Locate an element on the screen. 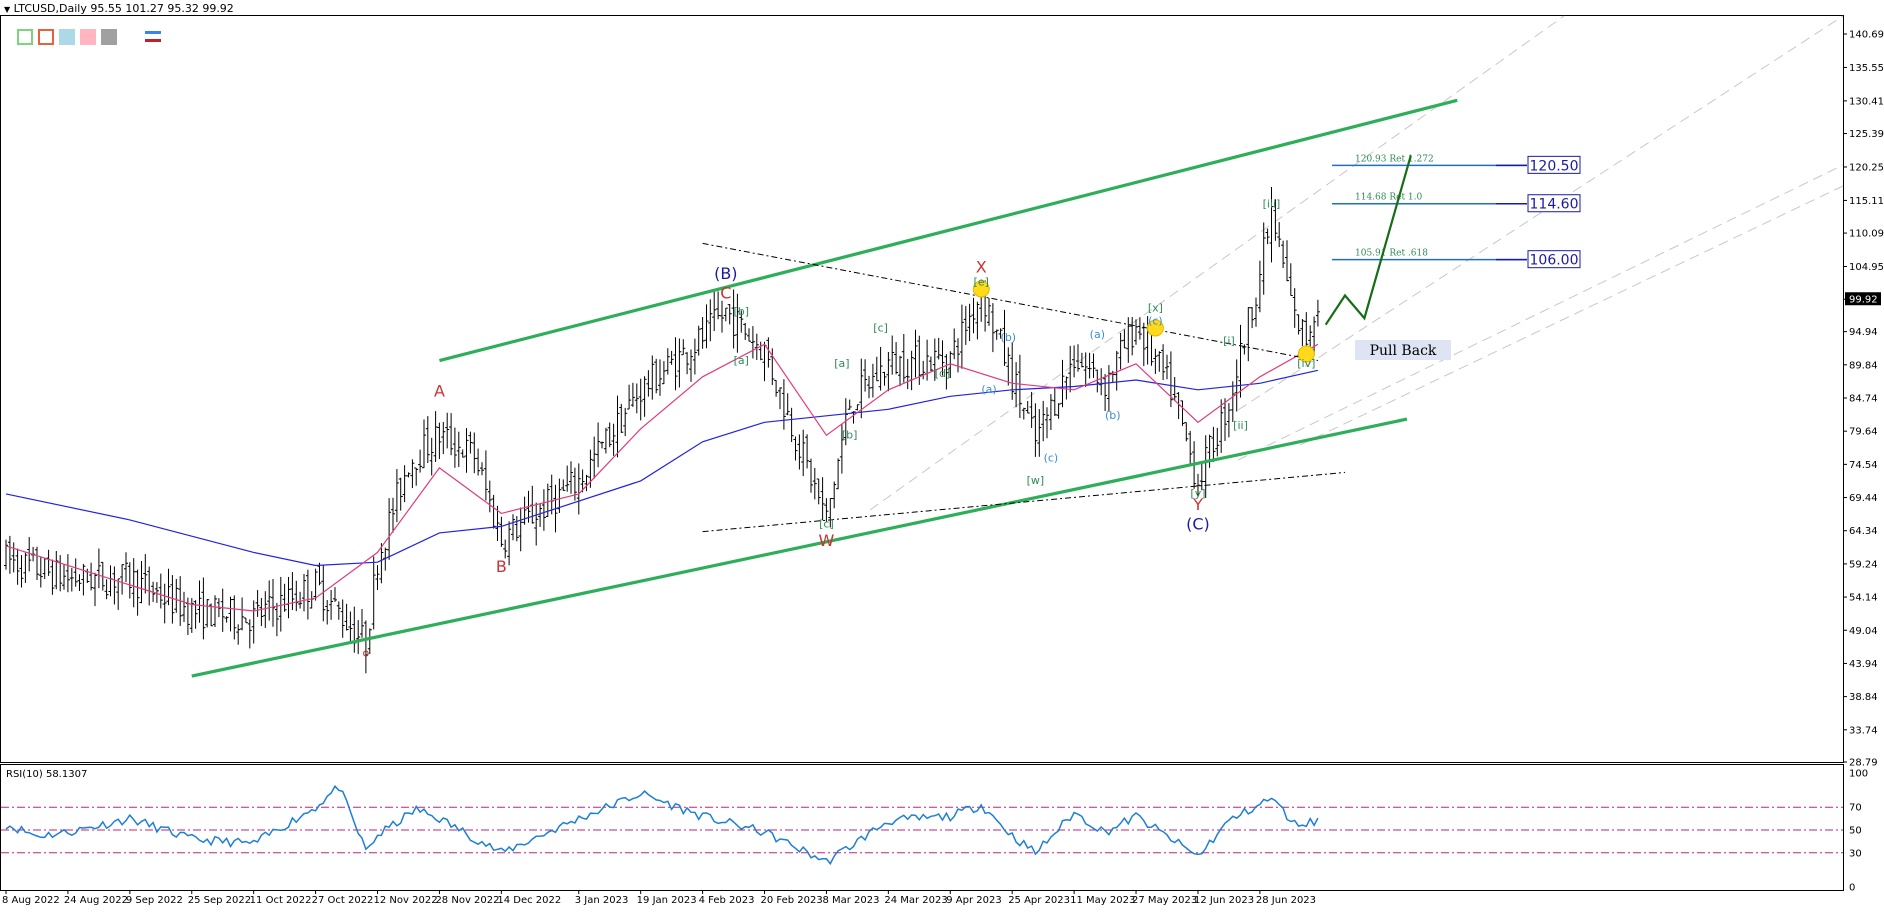 The height and width of the screenshot is (912, 1884). rsi-tick-label: 30 is located at coordinates (1855, 853).